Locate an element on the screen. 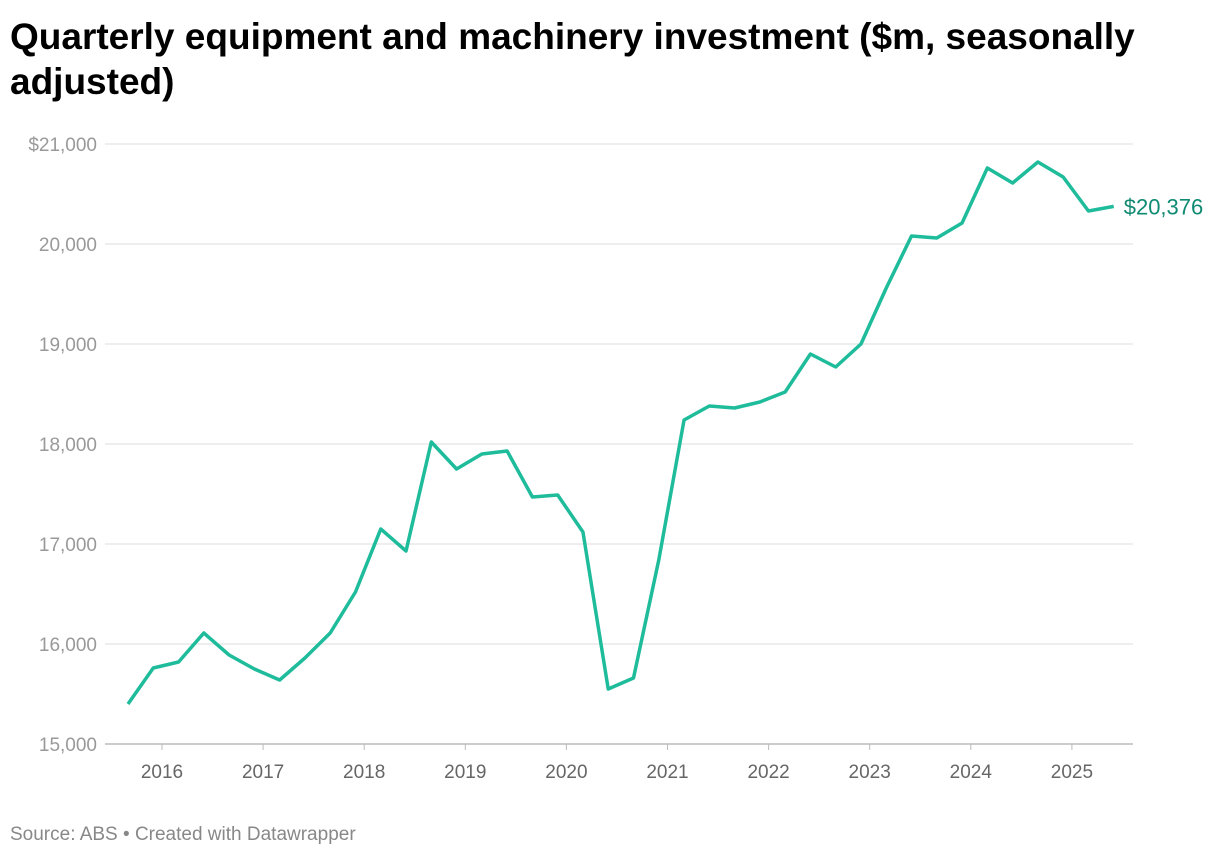 This screenshot has width=1220, height=860. y-tick-label: 19,000 is located at coordinates (68, 345).